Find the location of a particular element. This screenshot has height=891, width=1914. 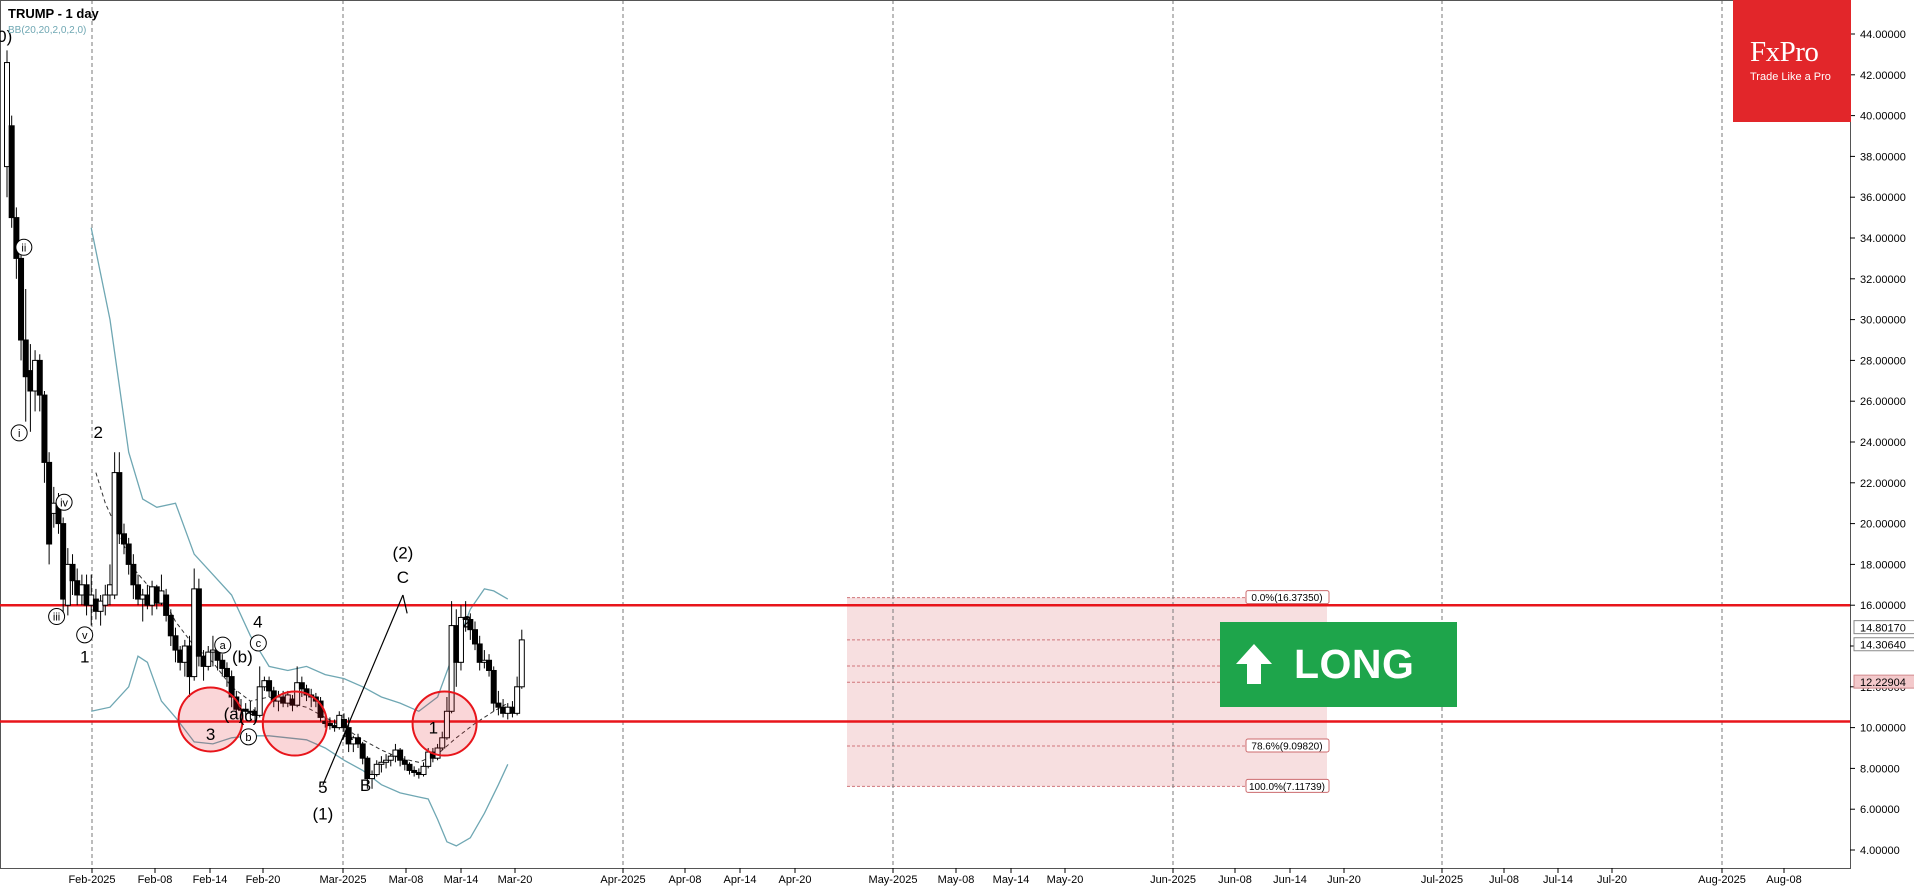

time-tick-label: Jun-14 is located at coordinates (1290, 880).